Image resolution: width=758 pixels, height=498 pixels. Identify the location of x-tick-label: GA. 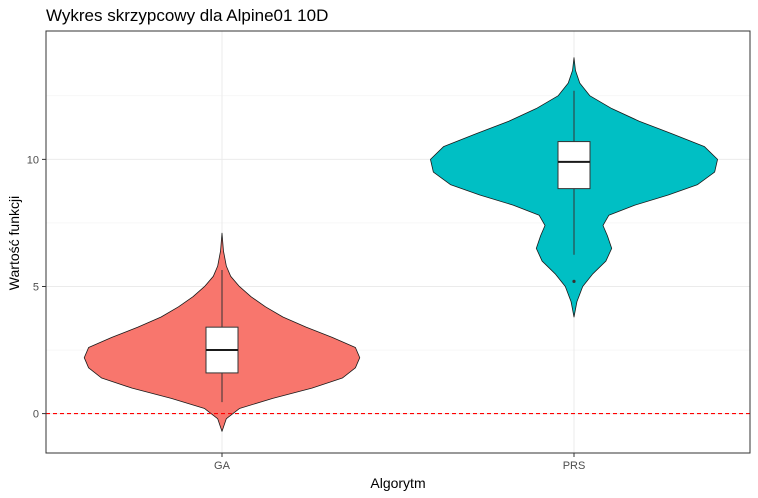
(222, 466).